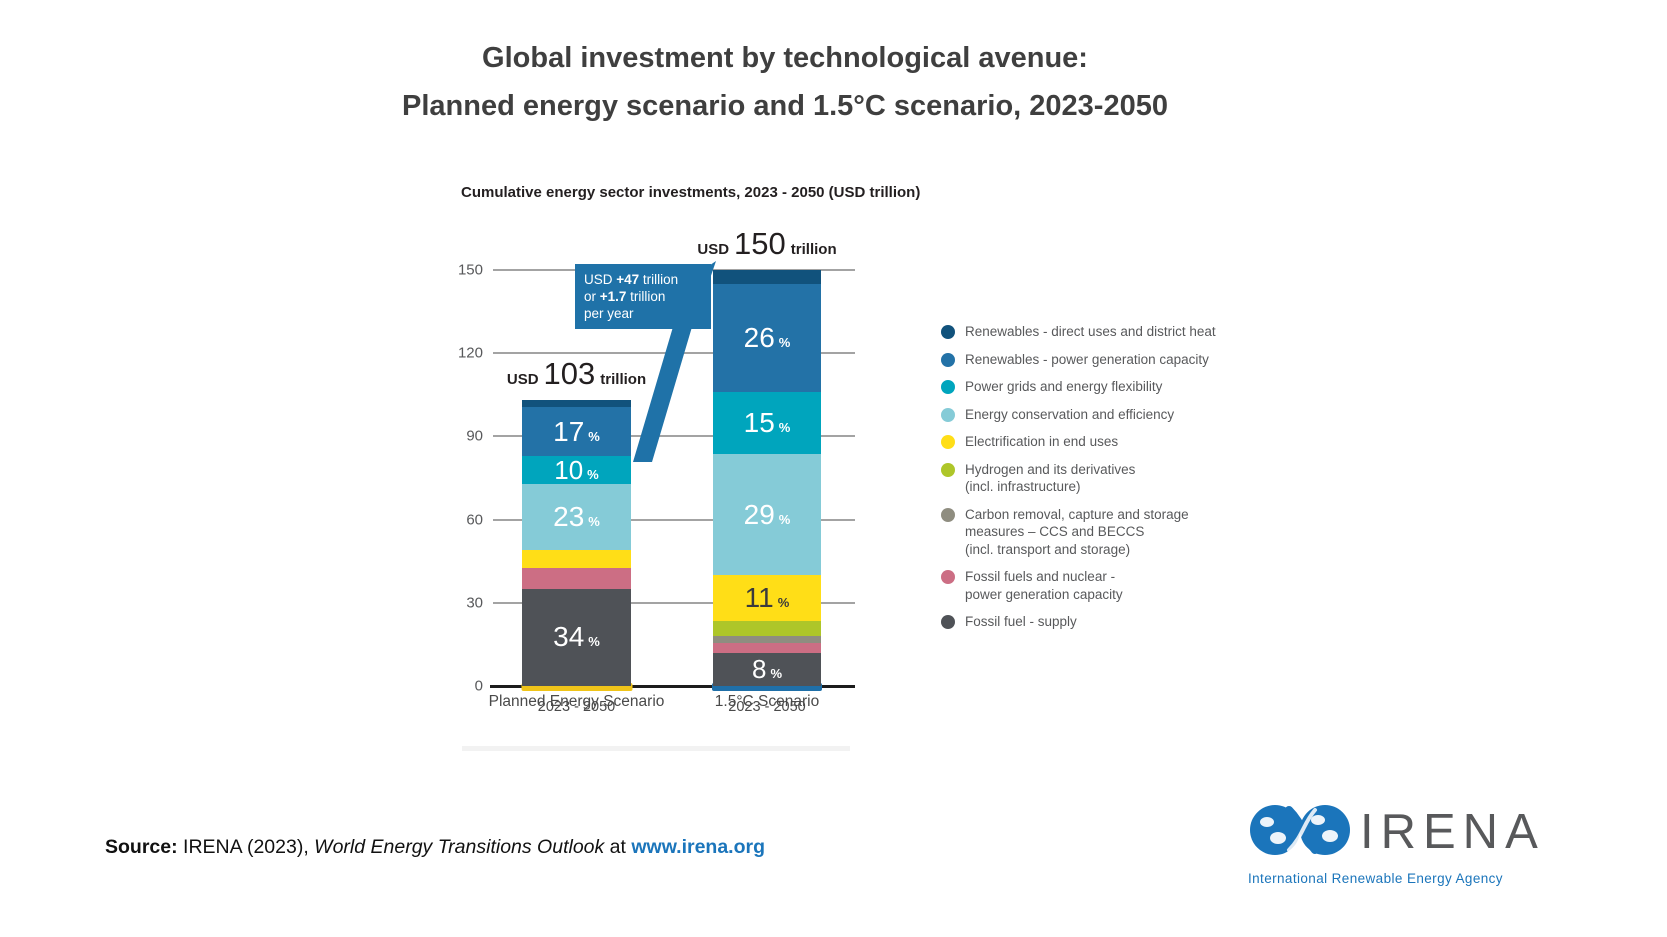 The height and width of the screenshot is (937, 1667). What do you see at coordinates (698, 847) in the screenshot?
I see `source-link: www.irena.org` at bounding box center [698, 847].